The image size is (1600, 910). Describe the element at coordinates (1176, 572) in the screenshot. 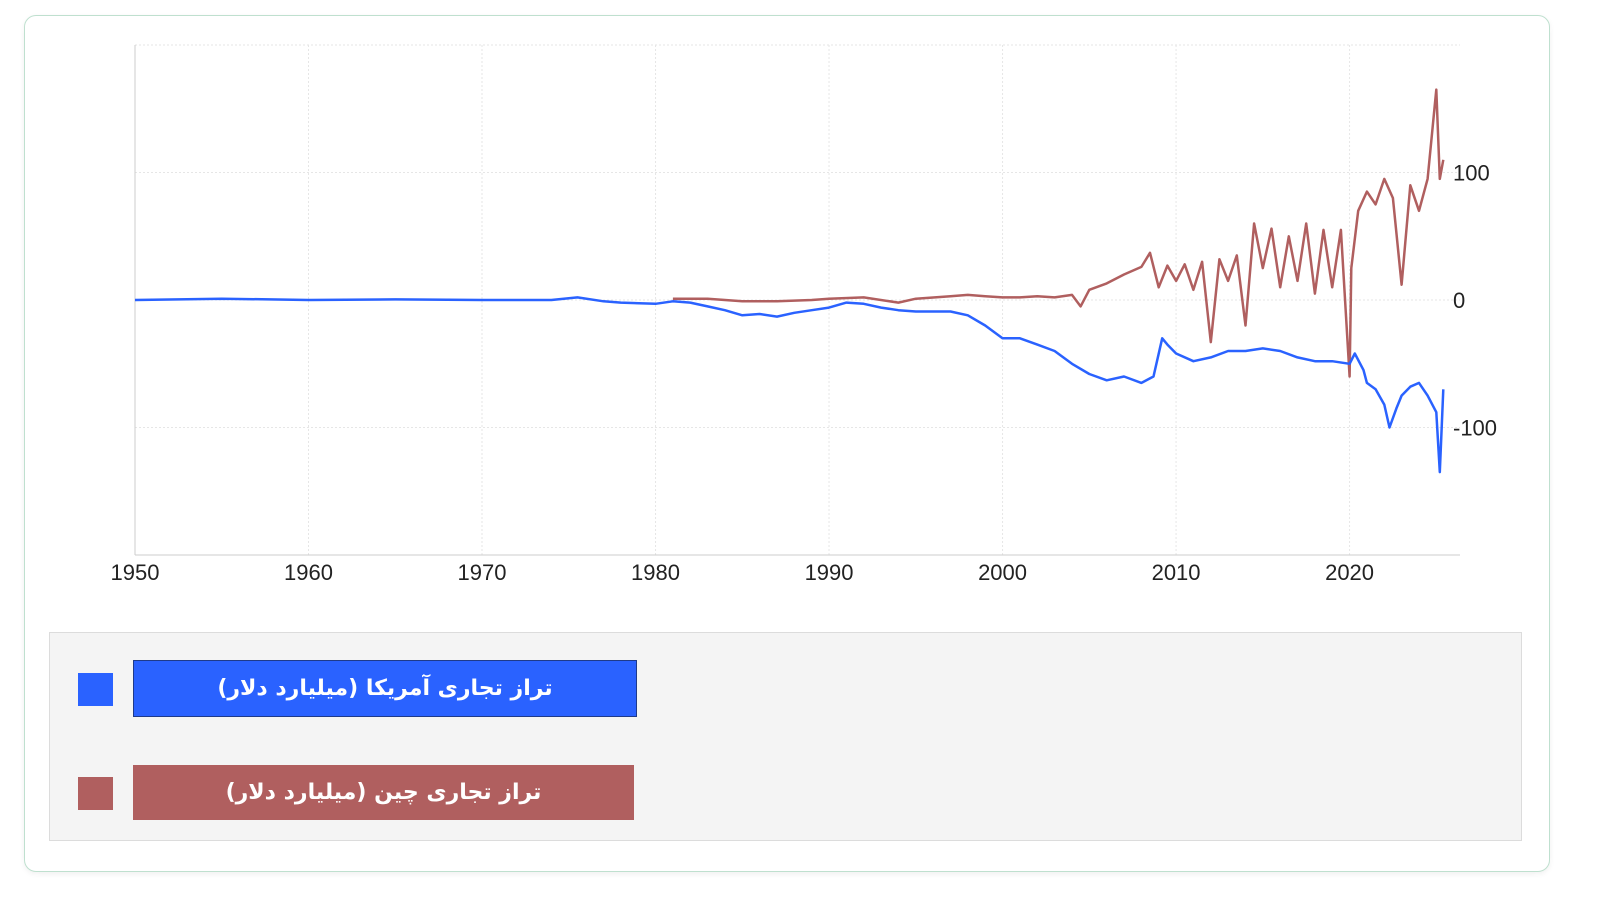

I see `x-tick-label: 2010` at that location.